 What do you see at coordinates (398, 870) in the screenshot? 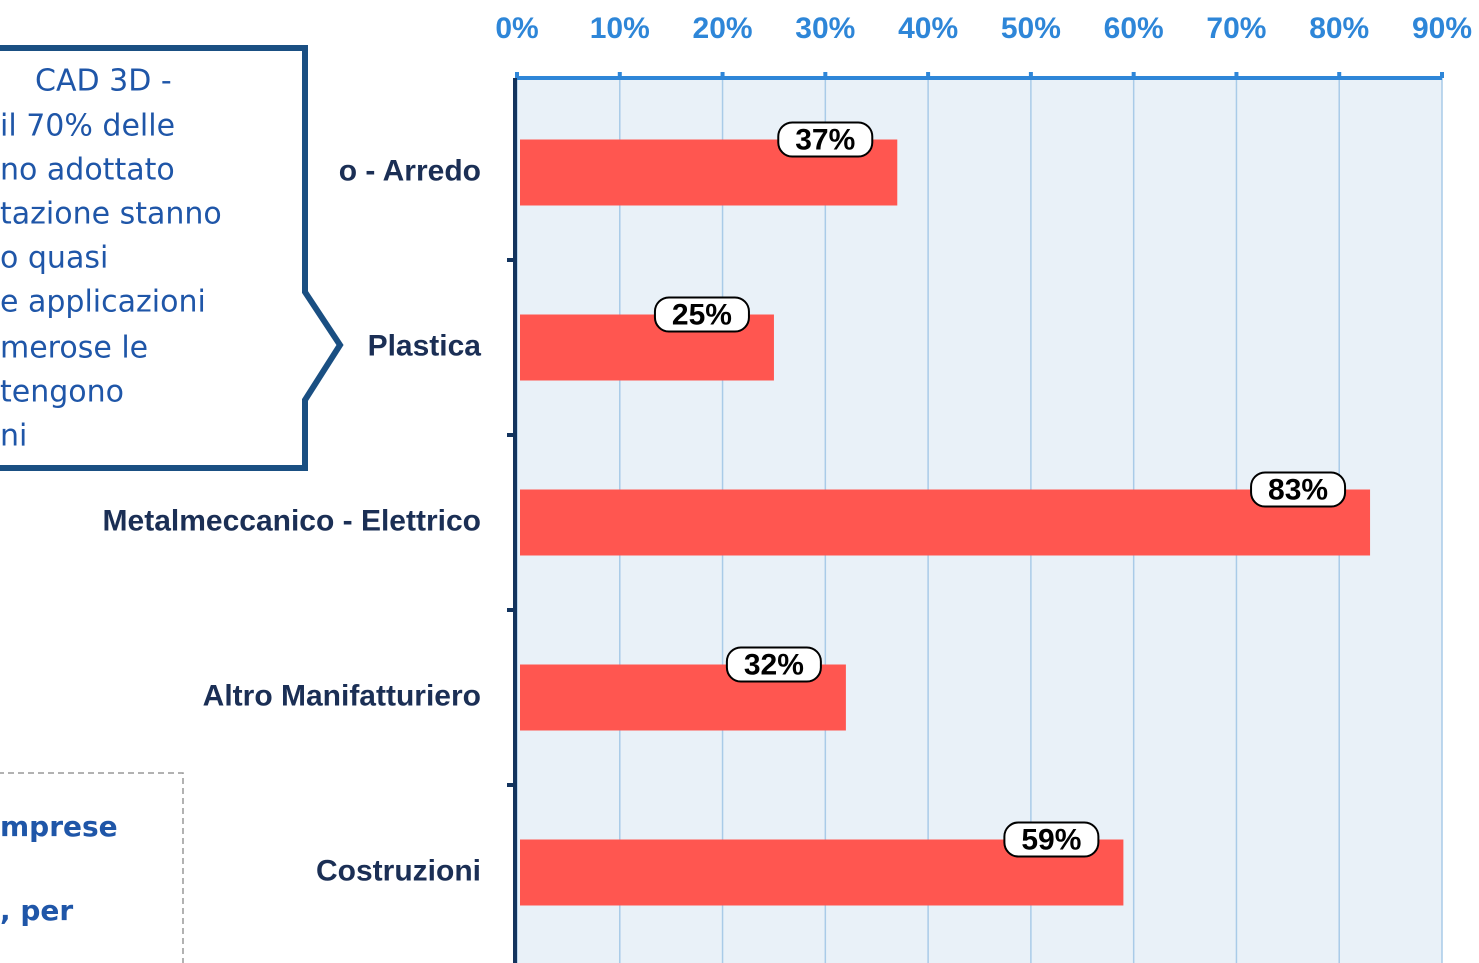
I see `y-tick-label: Costruzioni` at bounding box center [398, 870].